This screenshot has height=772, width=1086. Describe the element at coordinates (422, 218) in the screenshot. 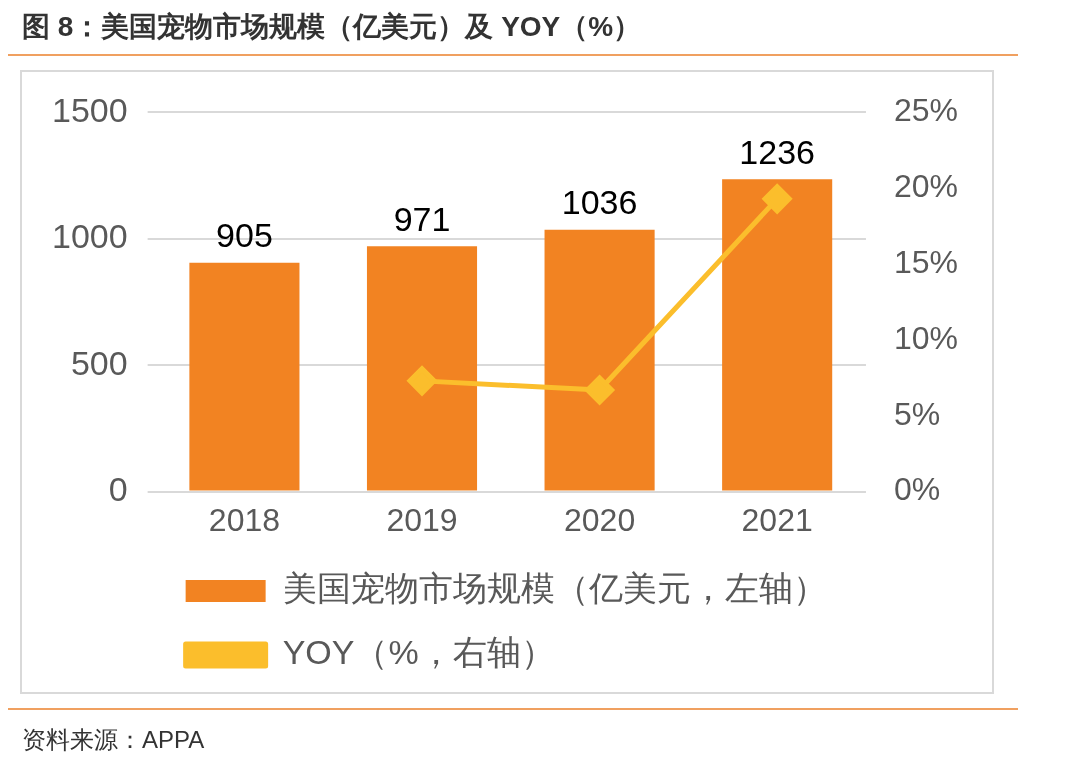

I see `data-label: 971` at that location.